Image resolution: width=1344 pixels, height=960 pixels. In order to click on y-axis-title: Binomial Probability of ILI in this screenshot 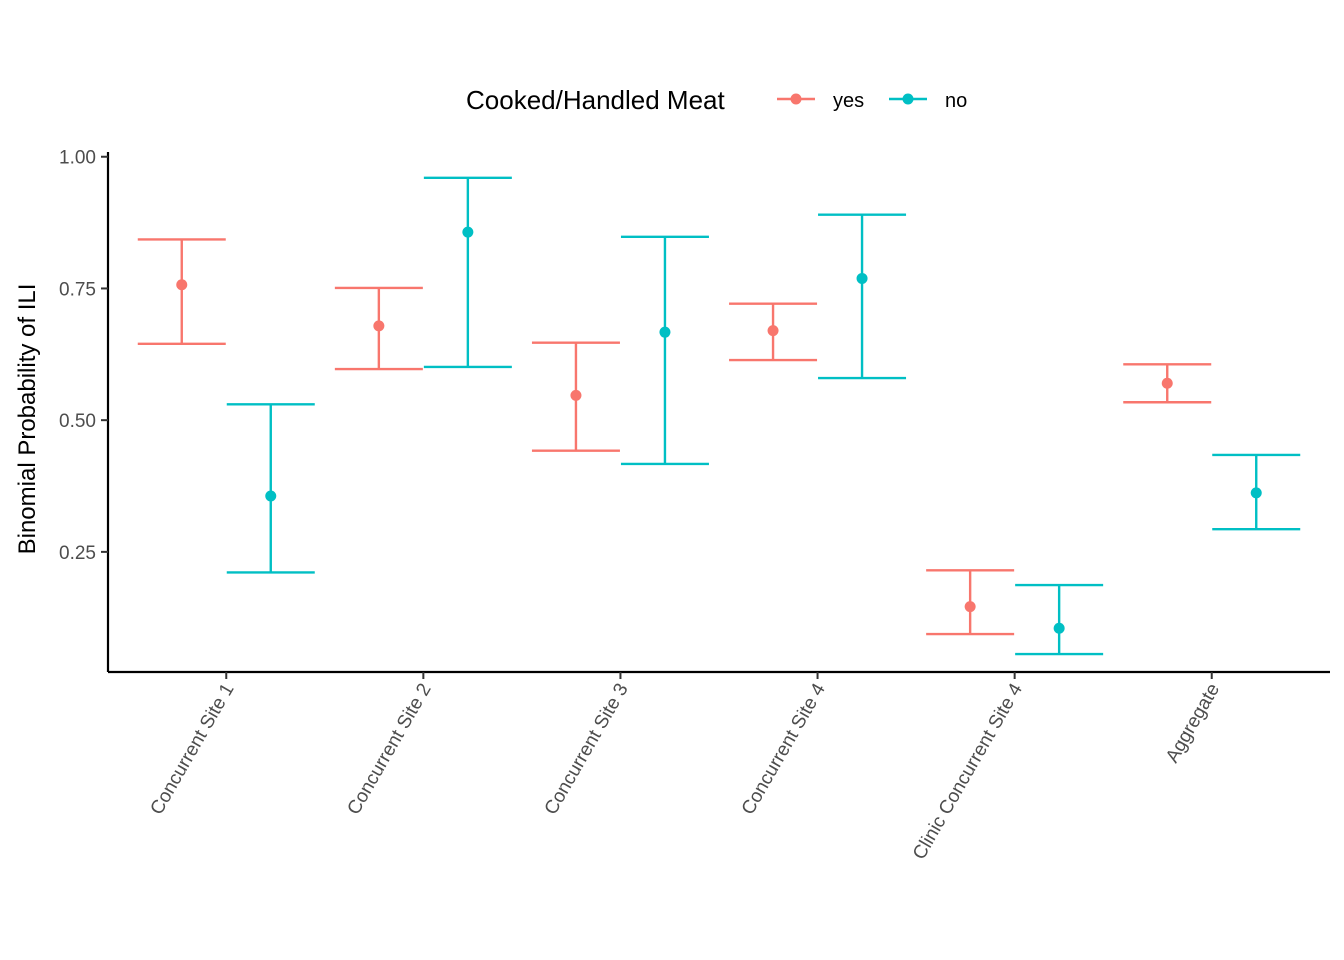, I will do `click(27, 419)`.